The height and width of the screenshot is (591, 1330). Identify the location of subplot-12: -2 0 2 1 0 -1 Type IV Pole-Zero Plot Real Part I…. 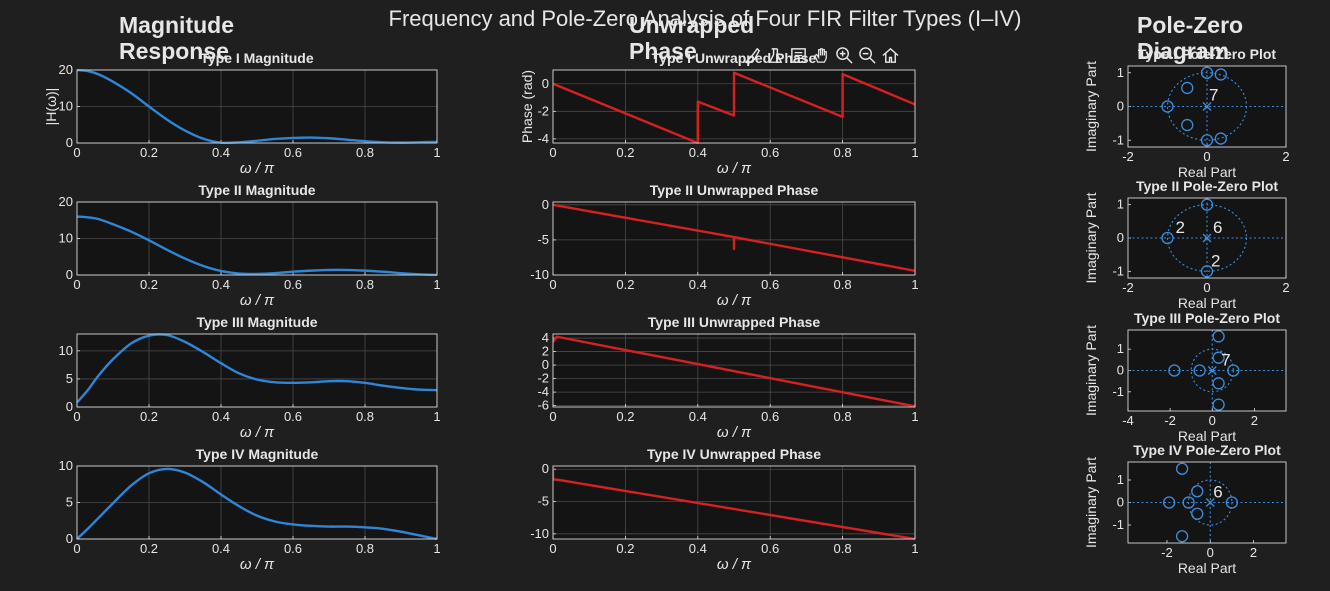
(1185, 509).